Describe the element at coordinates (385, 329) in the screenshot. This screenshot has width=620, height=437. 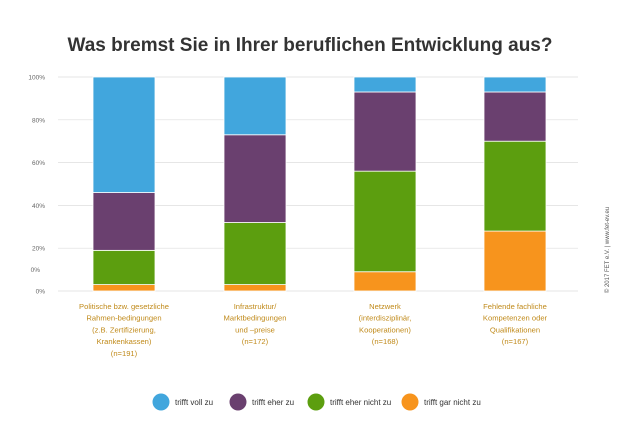
I see `category-label: Kooperationen)` at that location.